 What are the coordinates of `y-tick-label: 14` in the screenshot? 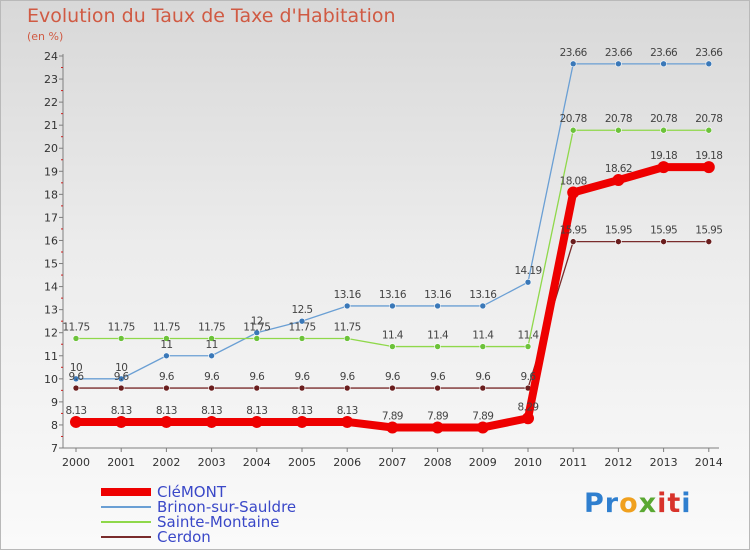 It's located at (51, 287).